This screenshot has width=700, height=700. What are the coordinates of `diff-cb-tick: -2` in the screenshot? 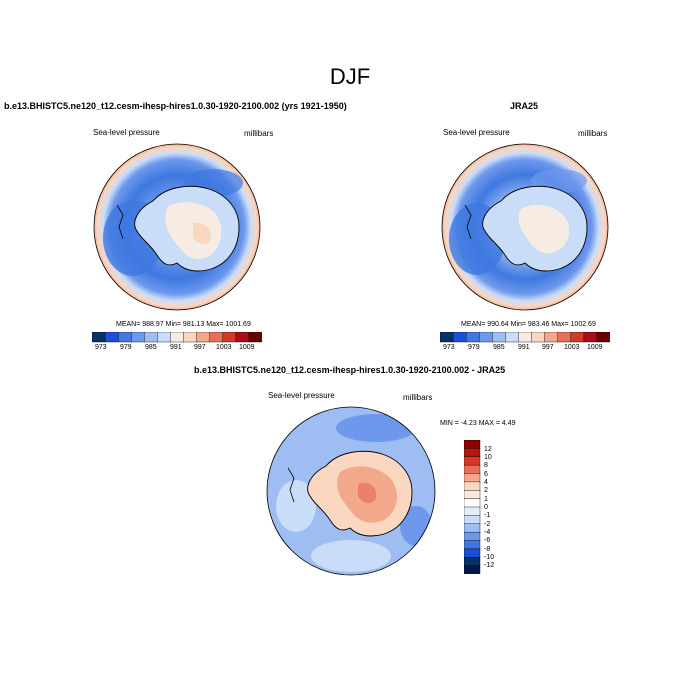 It's located at (487, 524).